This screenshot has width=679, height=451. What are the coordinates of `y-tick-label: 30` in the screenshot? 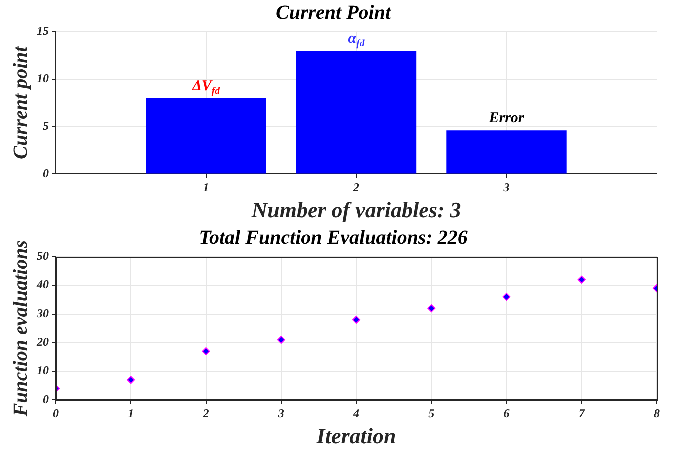 It's located at (42, 313).